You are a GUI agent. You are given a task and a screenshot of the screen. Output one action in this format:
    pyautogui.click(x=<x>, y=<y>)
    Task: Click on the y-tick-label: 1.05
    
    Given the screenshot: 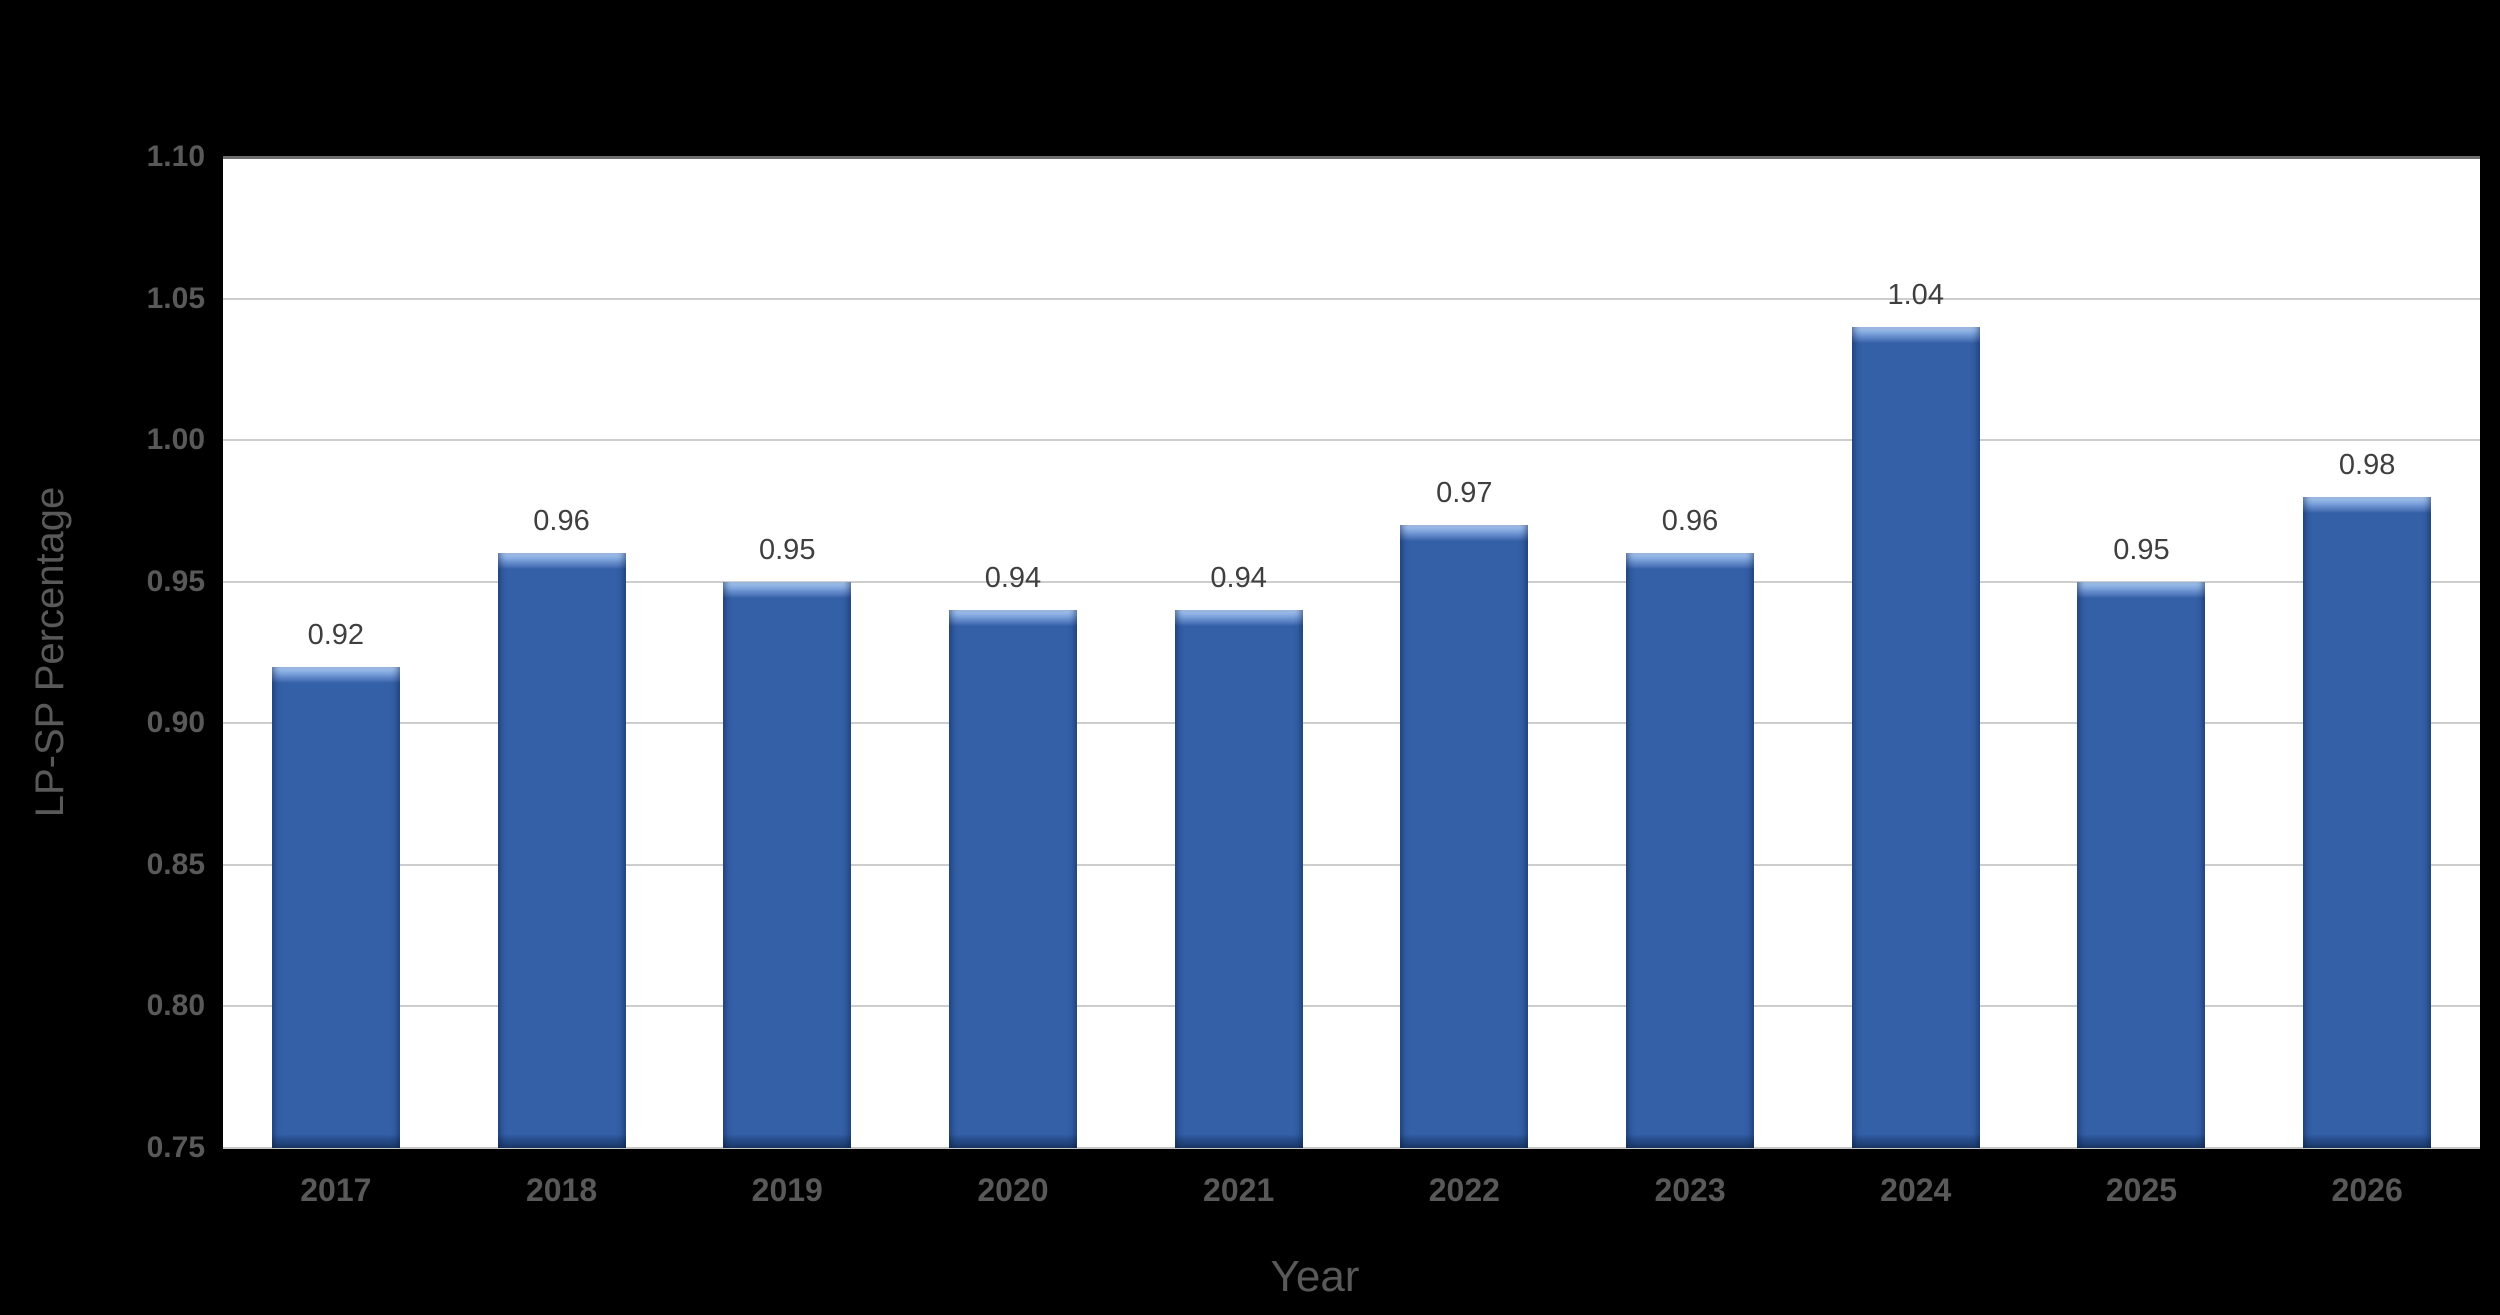 What is the action you would take?
    pyautogui.click(x=175, y=298)
    